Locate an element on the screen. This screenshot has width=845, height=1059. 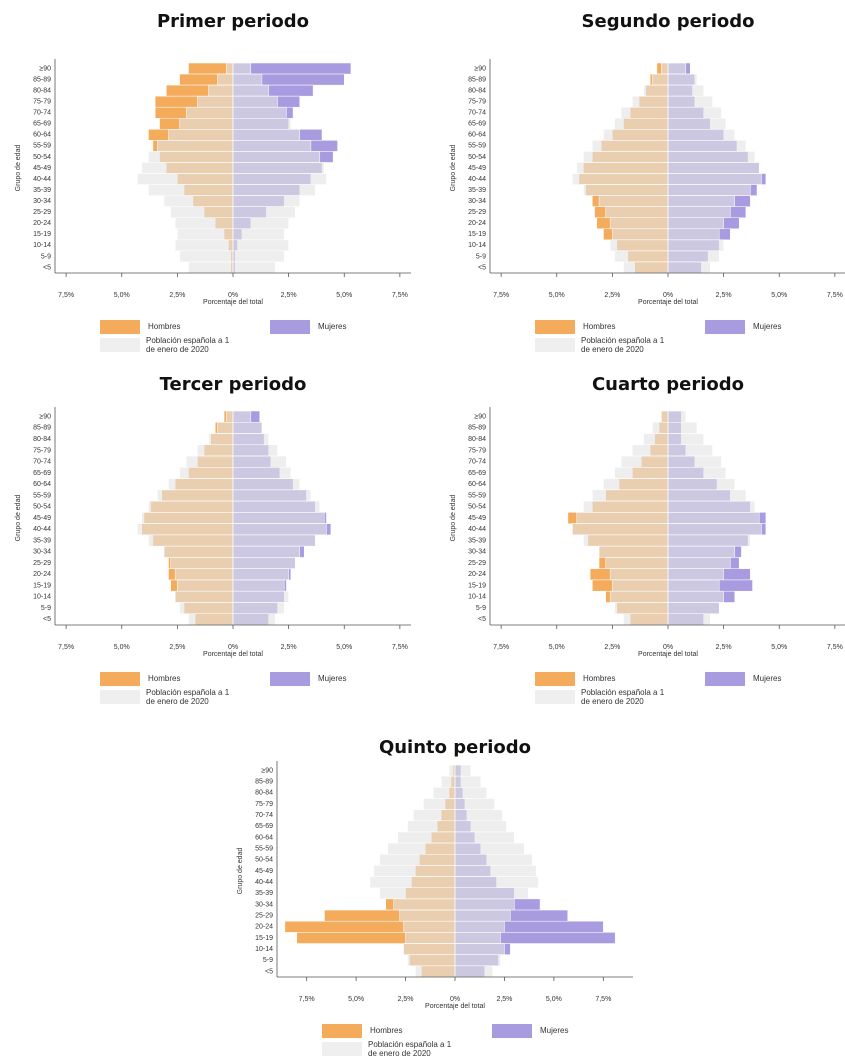
y-tick-label: 15-19 is located at coordinates (42, 585).